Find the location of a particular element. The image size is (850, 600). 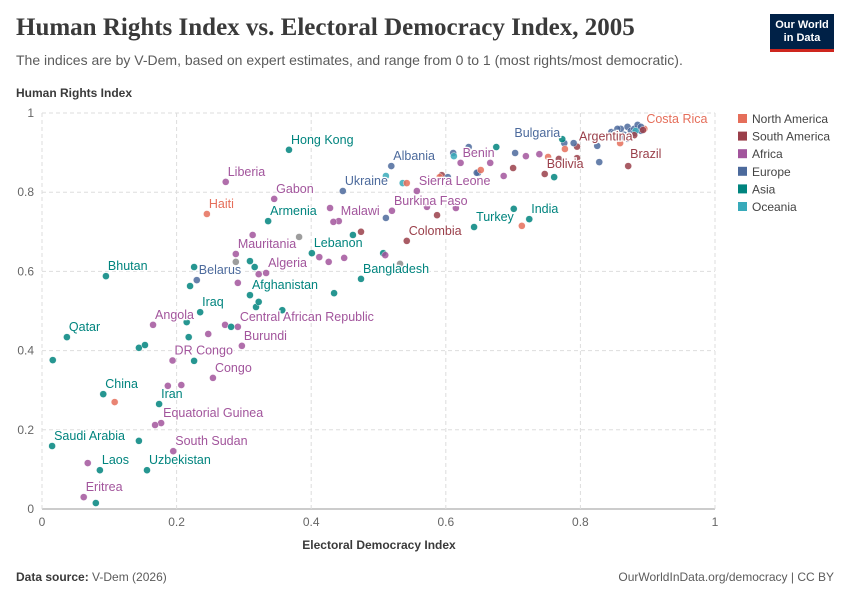

data-point-brazil is located at coordinates (628, 166).